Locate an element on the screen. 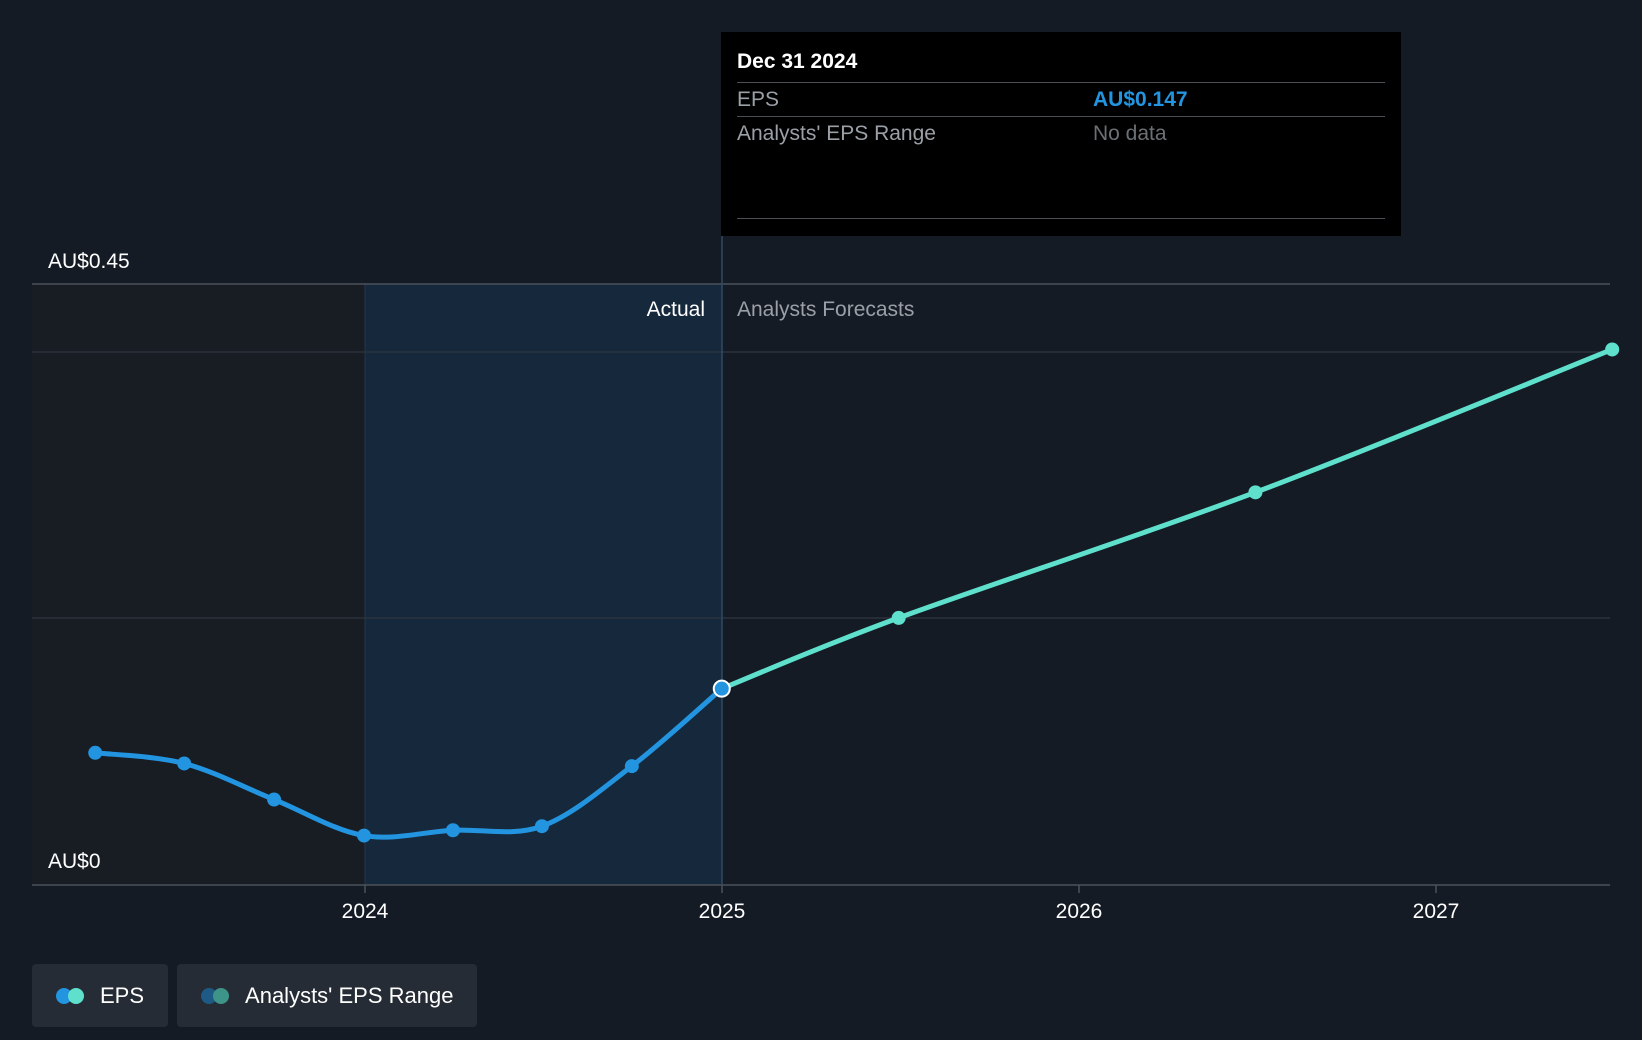  legend-eps-label: EPS is located at coordinates (122, 995).